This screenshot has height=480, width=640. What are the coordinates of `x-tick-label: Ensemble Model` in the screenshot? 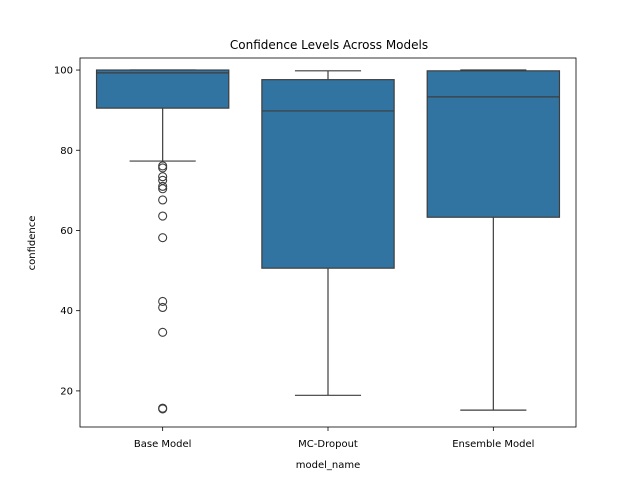 It's located at (493, 444).